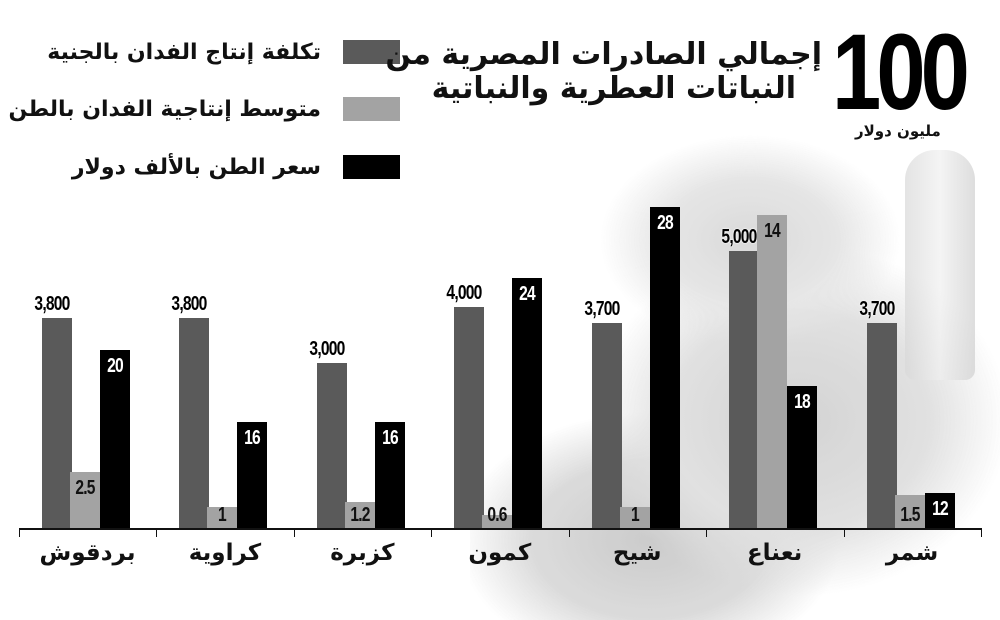 This screenshot has width=1000, height=620. What do you see at coordinates (772, 231) in the screenshot?
I see `bar-value-label: 14` at bounding box center [772, 231].